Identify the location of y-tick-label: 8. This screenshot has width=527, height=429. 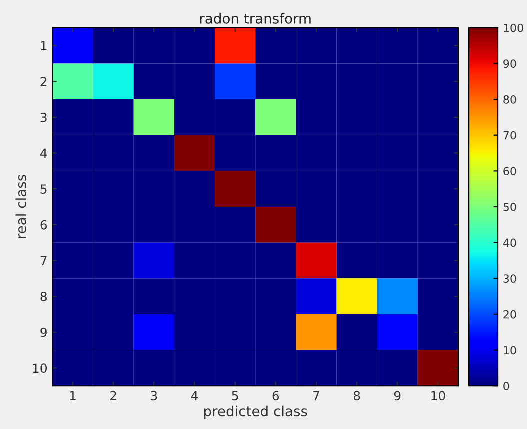
(43, 297).